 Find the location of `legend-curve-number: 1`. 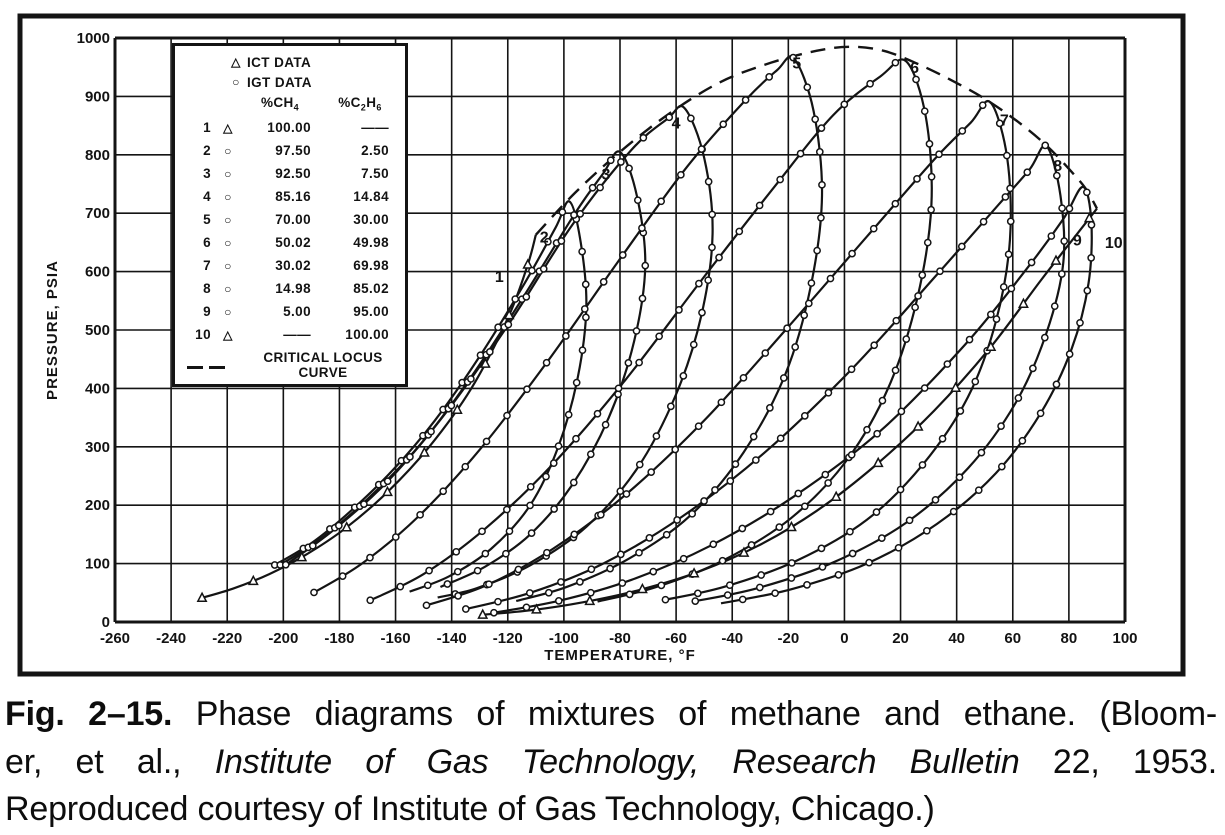

legend-curve-number: 1 is located at coordinates (207, 127).